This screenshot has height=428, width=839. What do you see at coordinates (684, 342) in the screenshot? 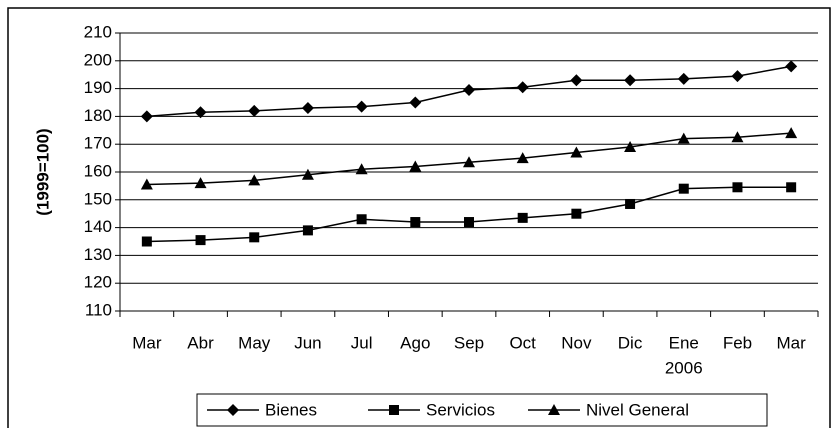
I see `x-tick-label: Ene` at bounding box center [684, 342].